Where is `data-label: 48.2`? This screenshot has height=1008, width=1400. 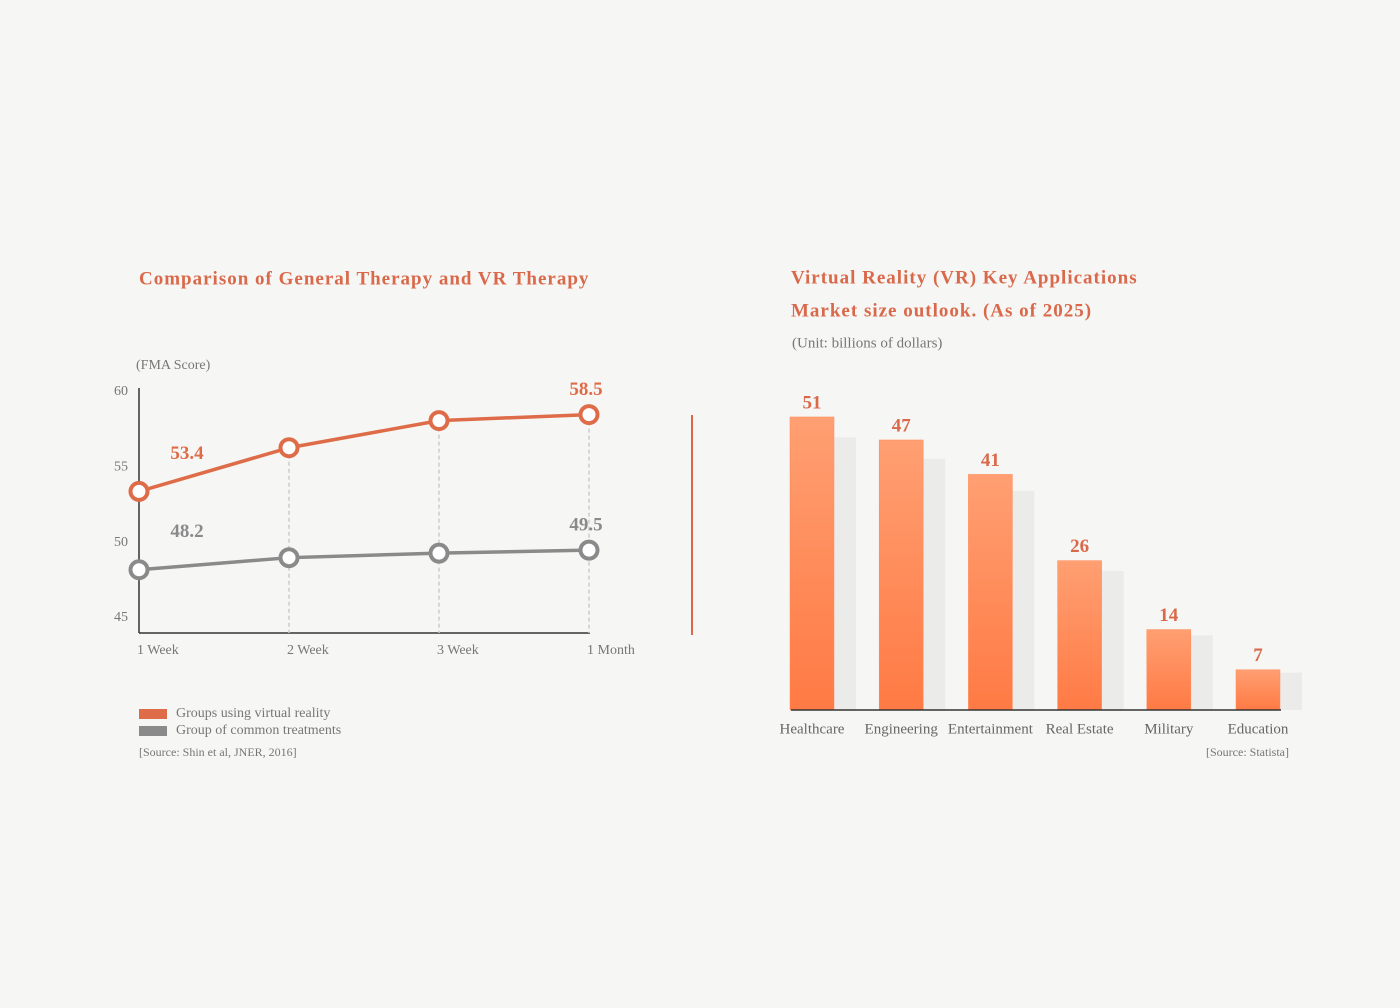
data-label: 48.2 is located at coordinates (186, 531).